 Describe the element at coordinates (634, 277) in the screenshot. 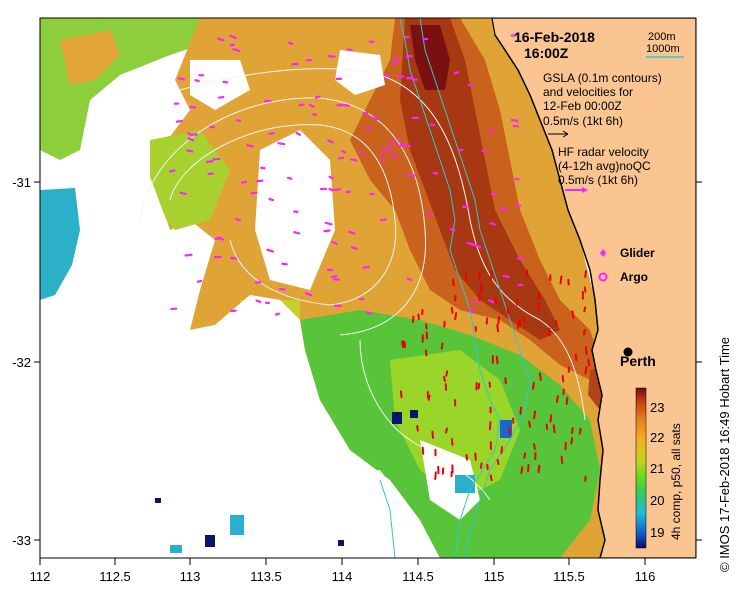

I see `argo-legend-label: Argo` at that location.